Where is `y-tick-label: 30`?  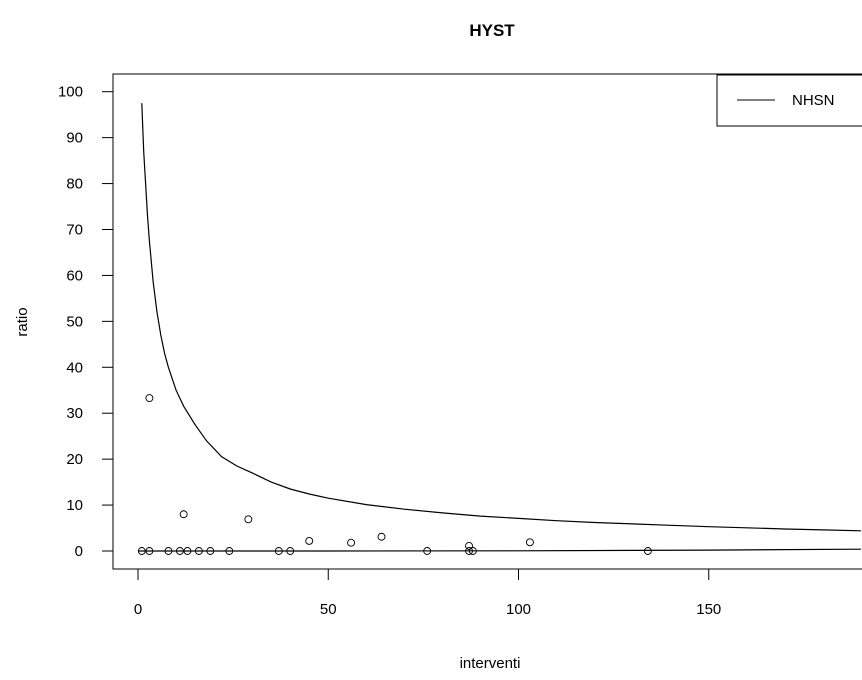 y-tick-label: 30 is located at coordinates (74, 413).